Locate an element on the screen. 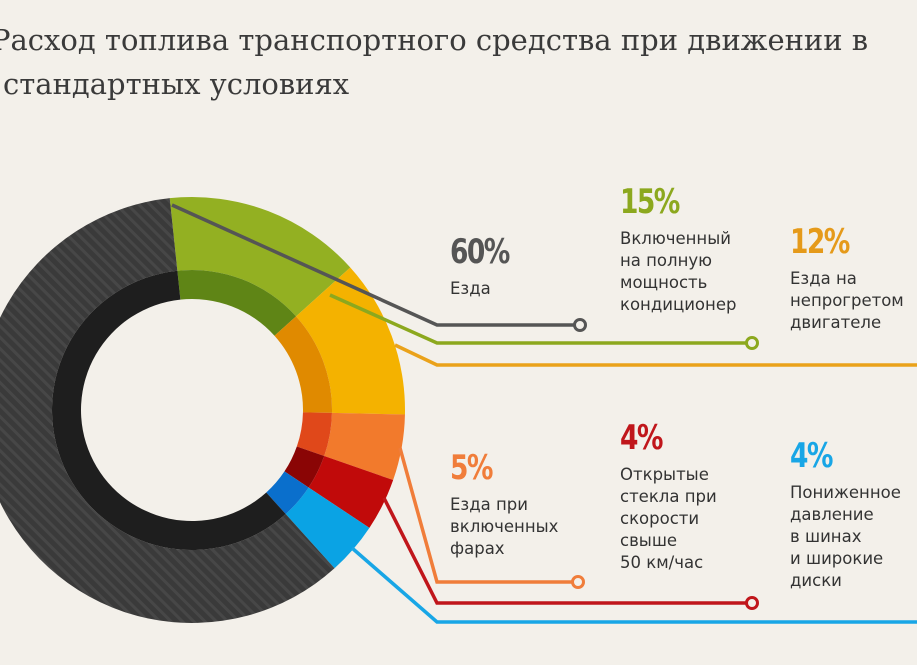 The height and width of the screenshot is (665, 917). pct-label: 5% is located at coordinates (471, 468).